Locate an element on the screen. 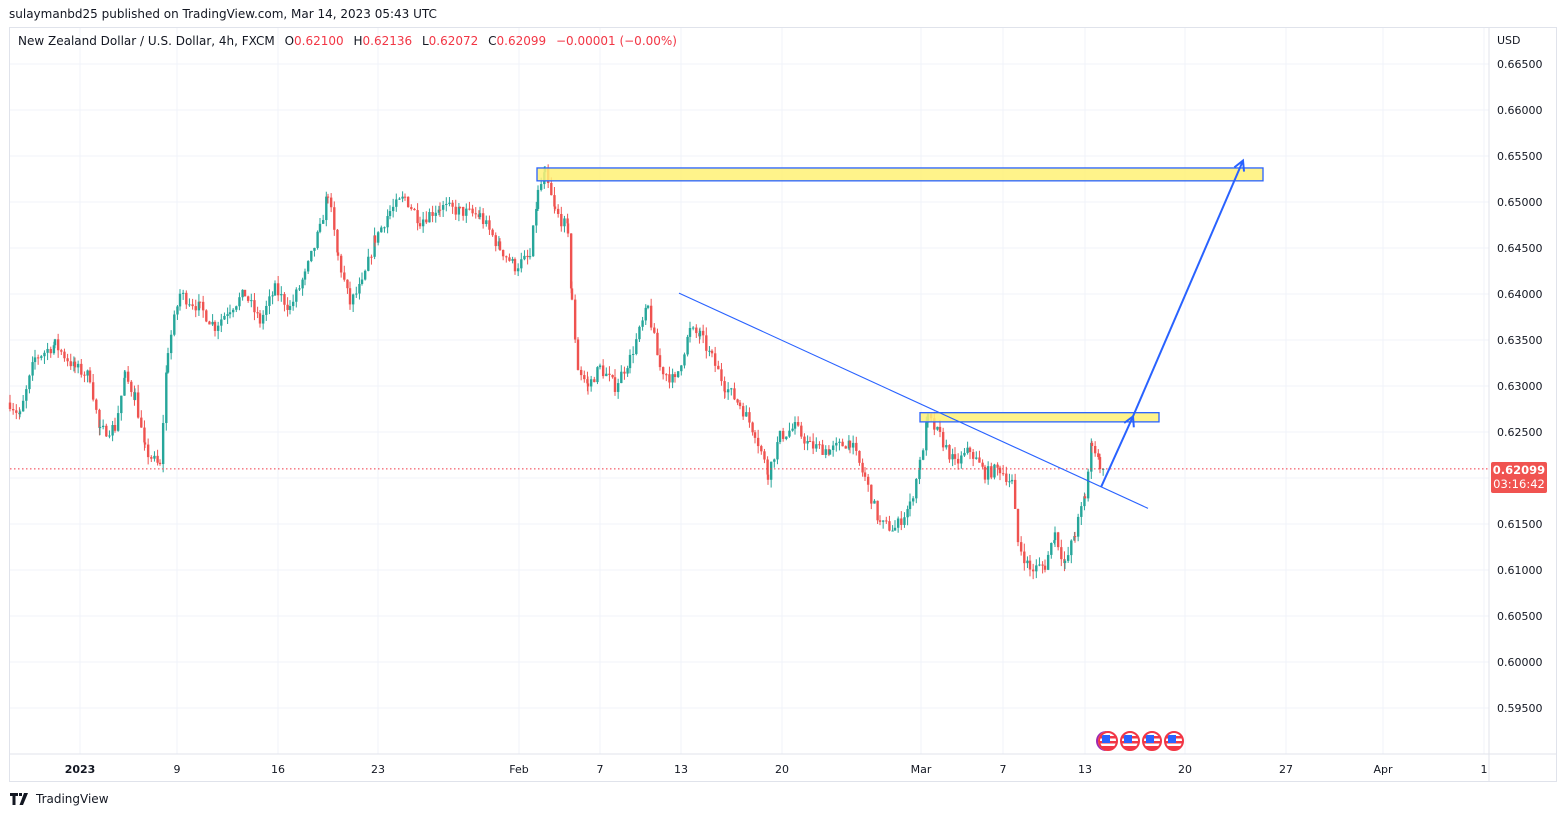 The width and height of the screenshot is (1566, 818). time-tick-label: Feb is located at coordinates (518, 769).